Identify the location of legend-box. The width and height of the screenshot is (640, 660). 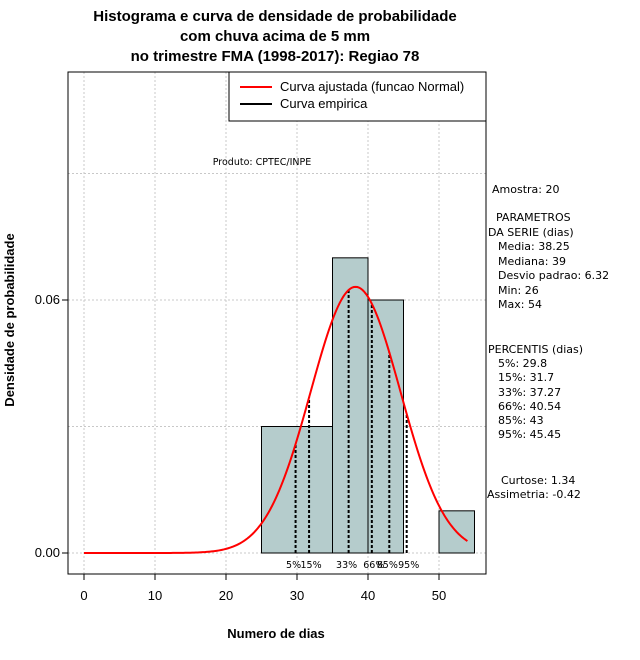
(357, 96).